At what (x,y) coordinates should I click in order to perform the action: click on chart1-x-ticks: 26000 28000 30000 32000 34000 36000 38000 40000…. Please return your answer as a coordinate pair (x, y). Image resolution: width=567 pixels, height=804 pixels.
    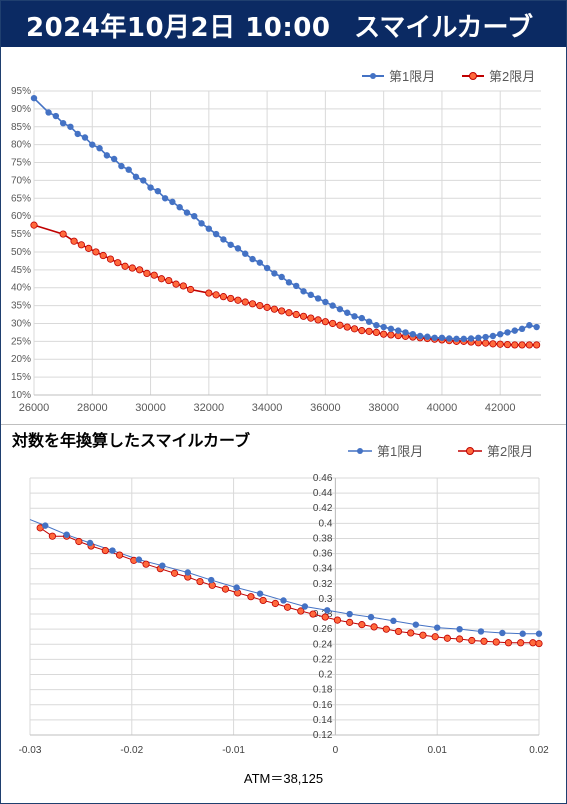
    Looking at the image, I should click on (267, 408).